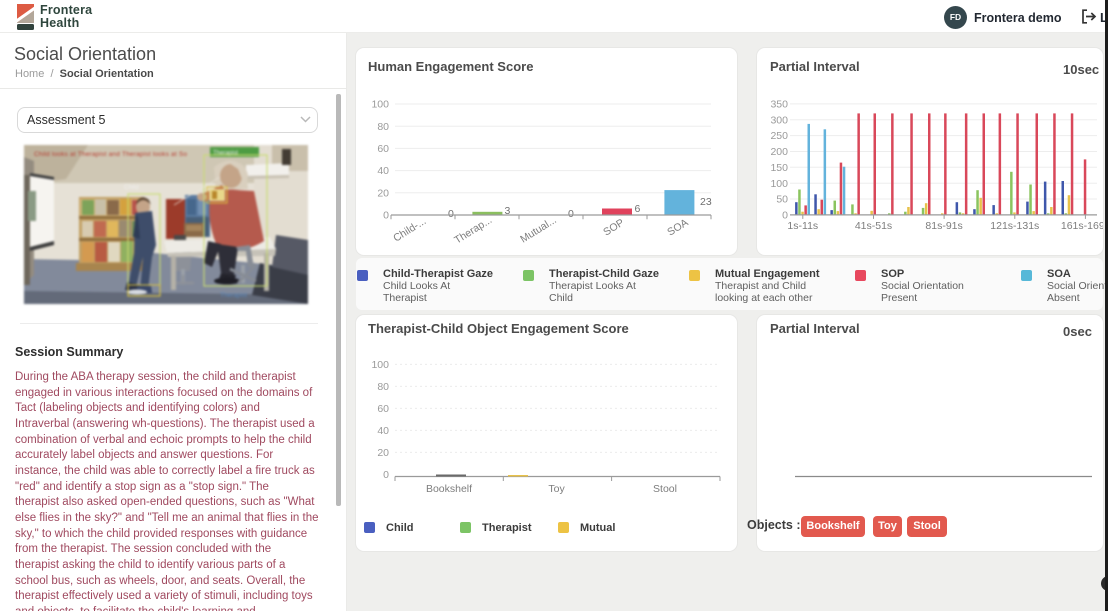  Describe the element at coordinates (779, 120) in the screenshot. I see `svg-text: 300` at that location.